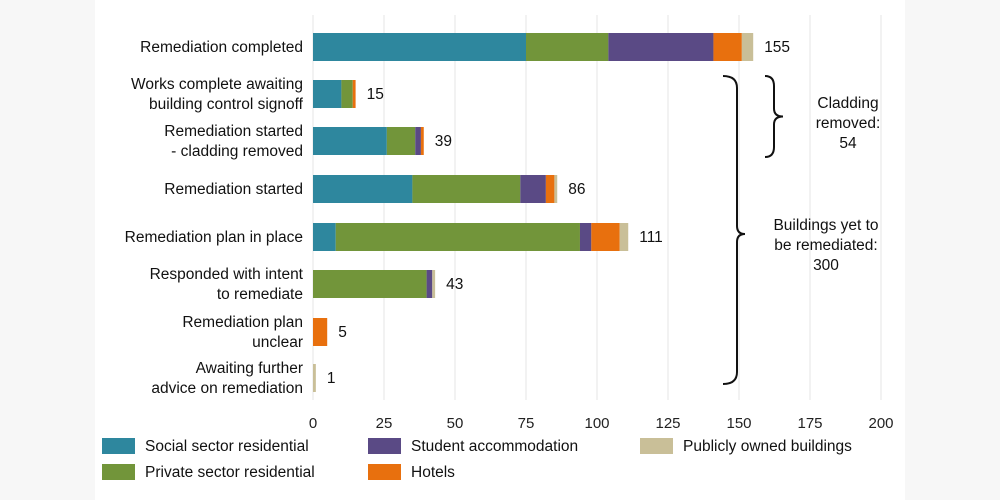  What do you see at coordinates (880, 423) in the screenshot?
I see `x-tick-label: 200` at bounding box center [880, 423].